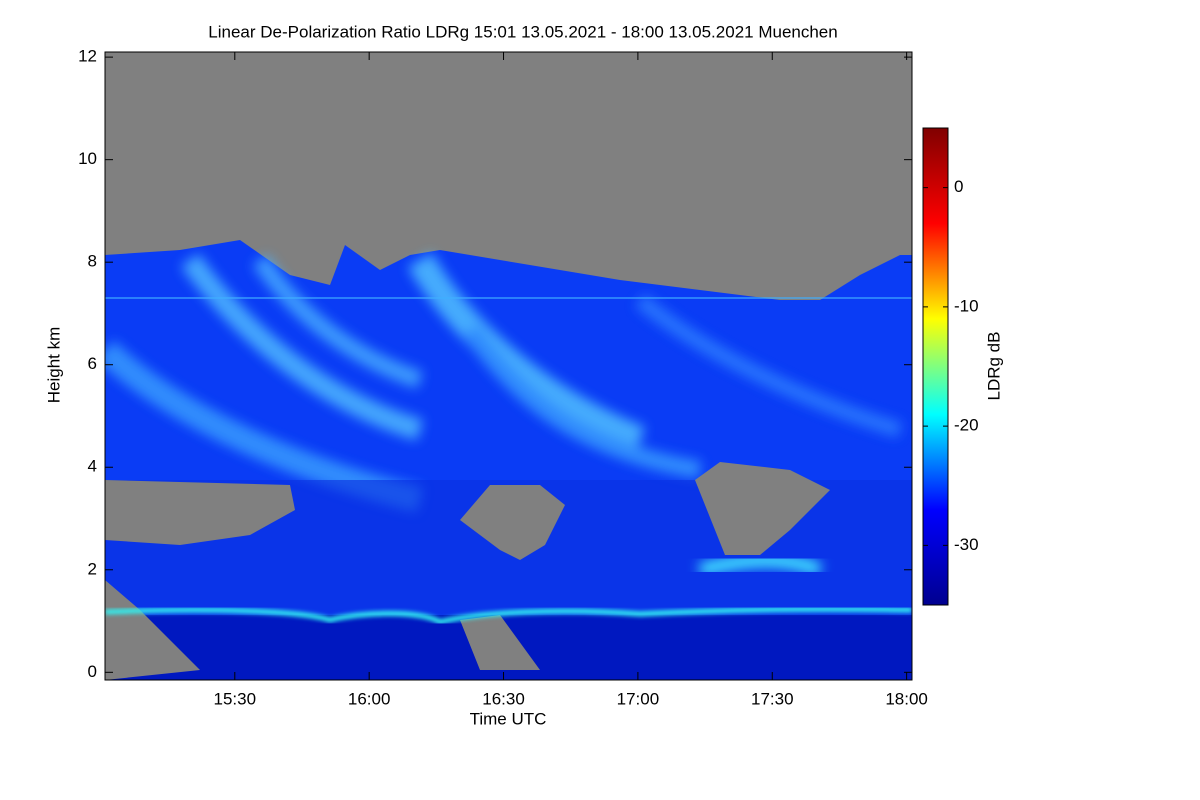 The height and width of the screenshot is (800, 1200). I want to click on x-tick-label: 15:30, so click(235, 698).